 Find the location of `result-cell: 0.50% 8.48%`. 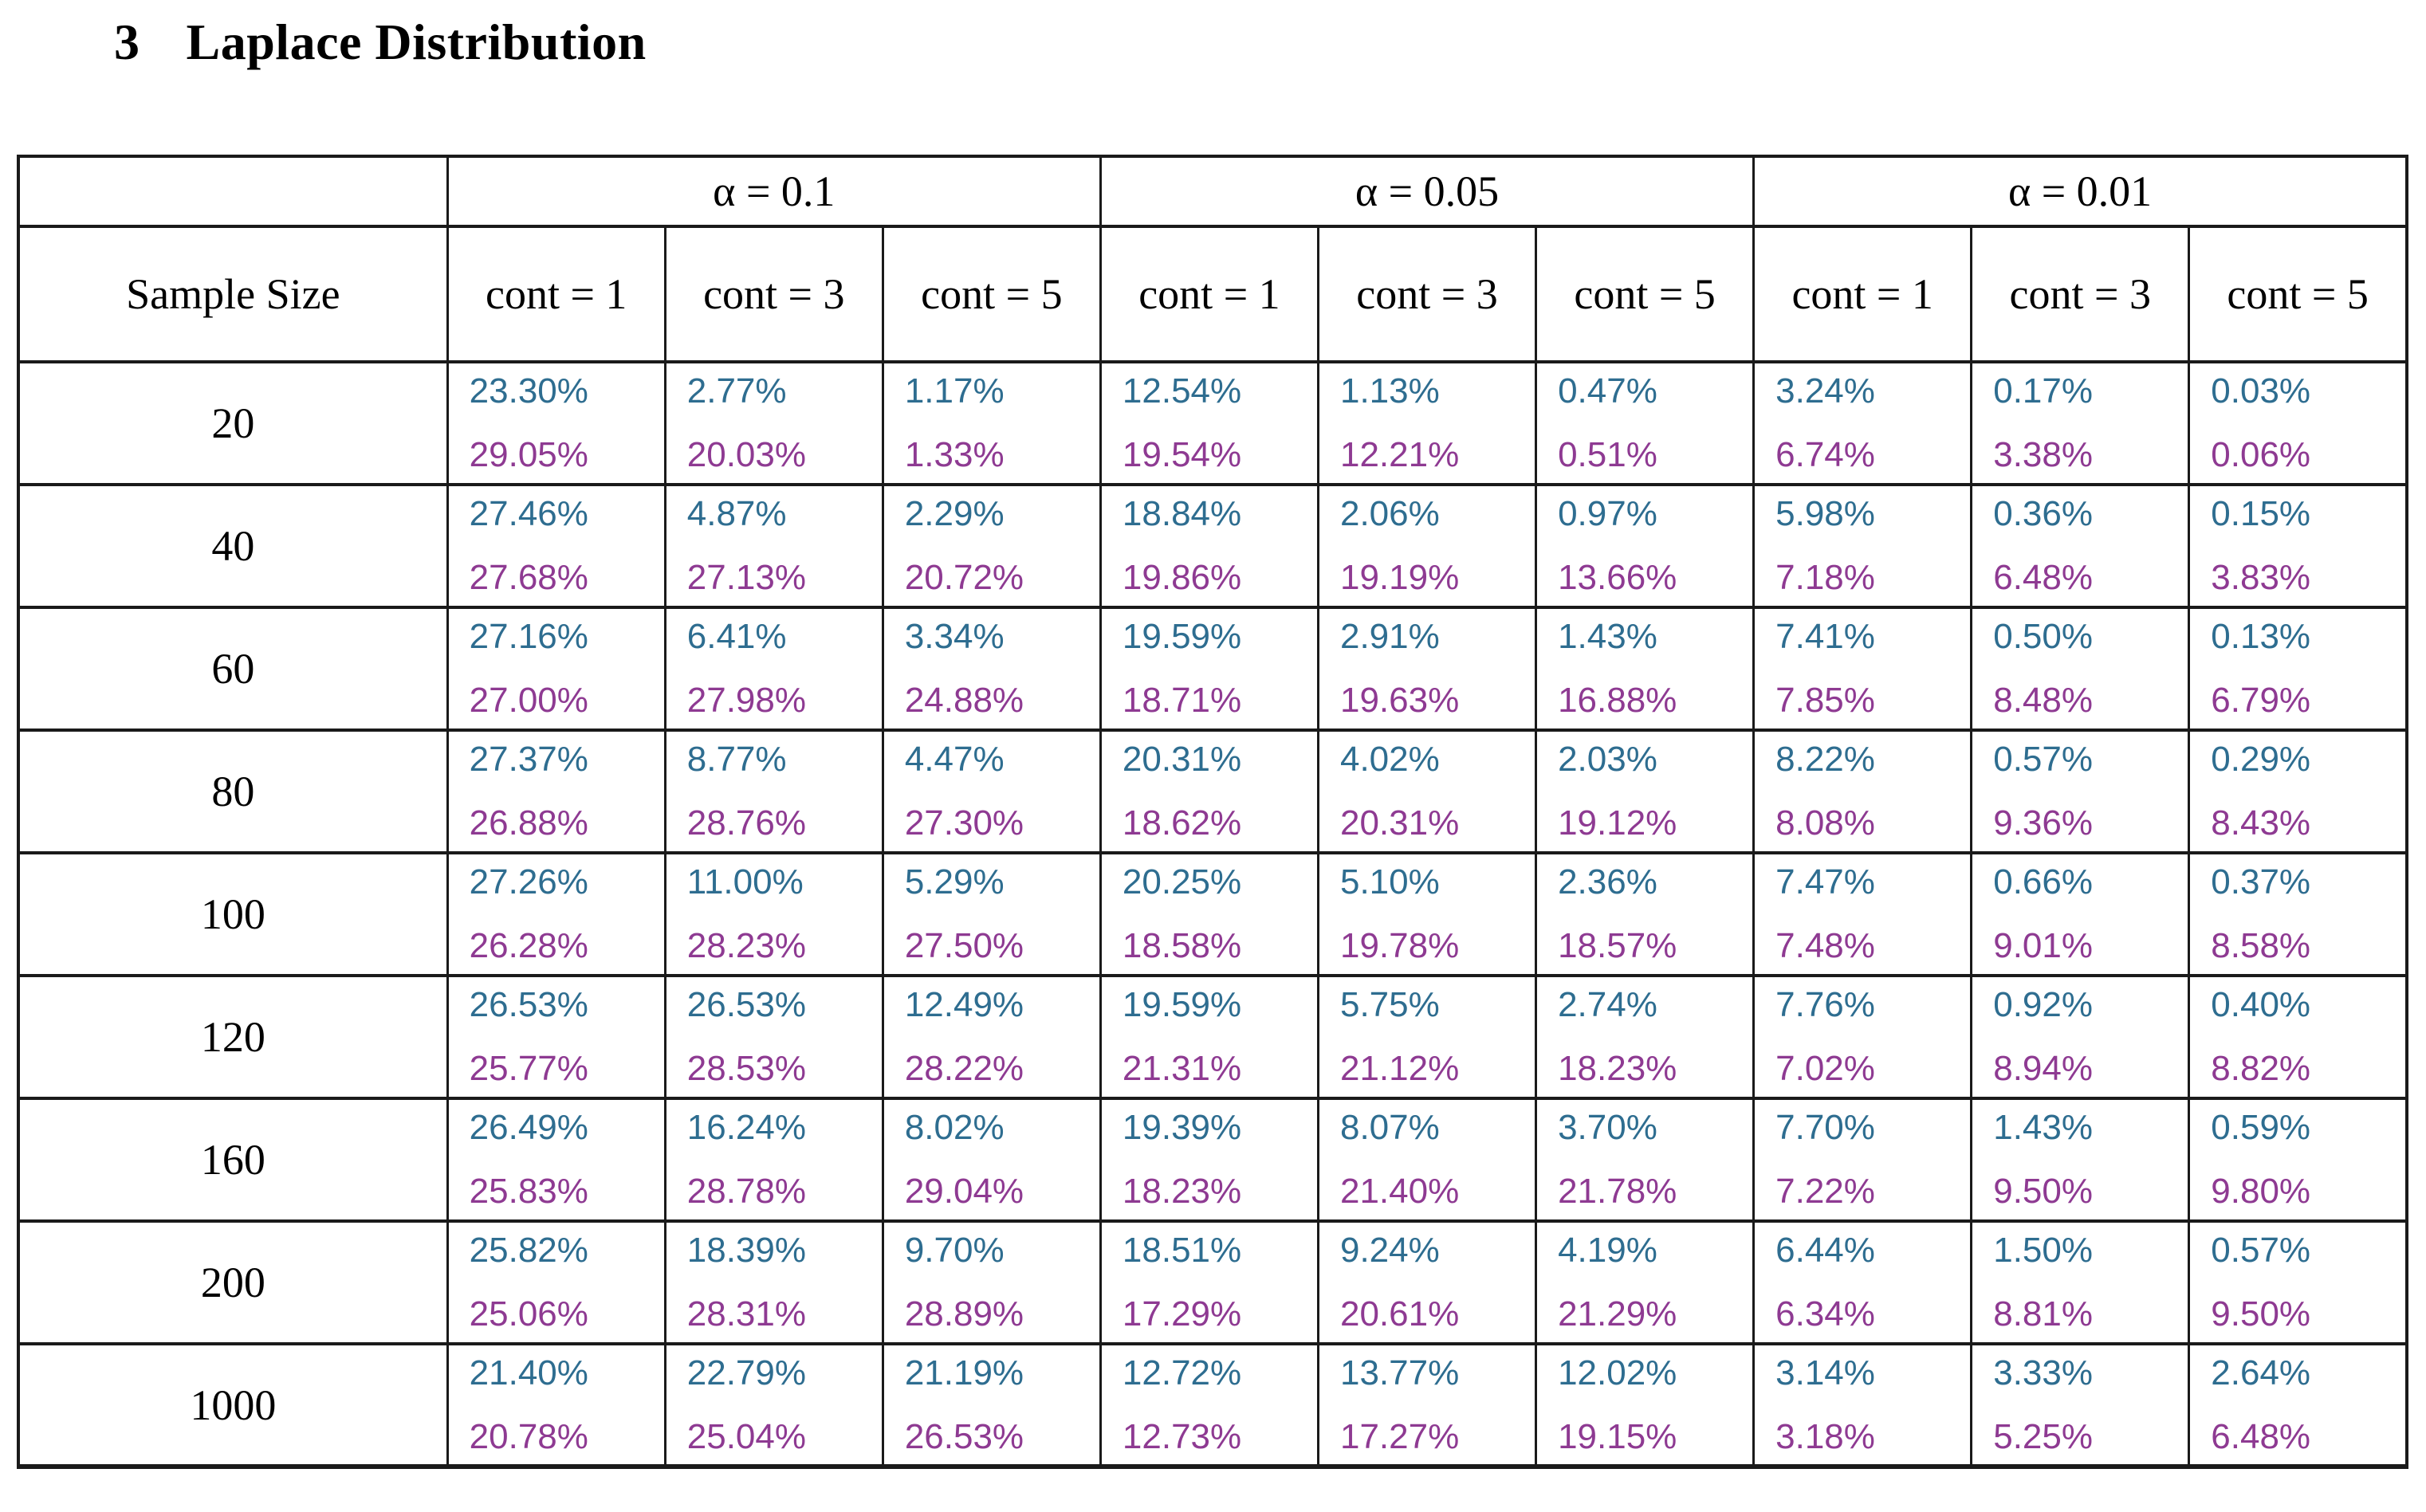

result-cell: 0.50% 8.48% is located at coordinates (2080, 669).